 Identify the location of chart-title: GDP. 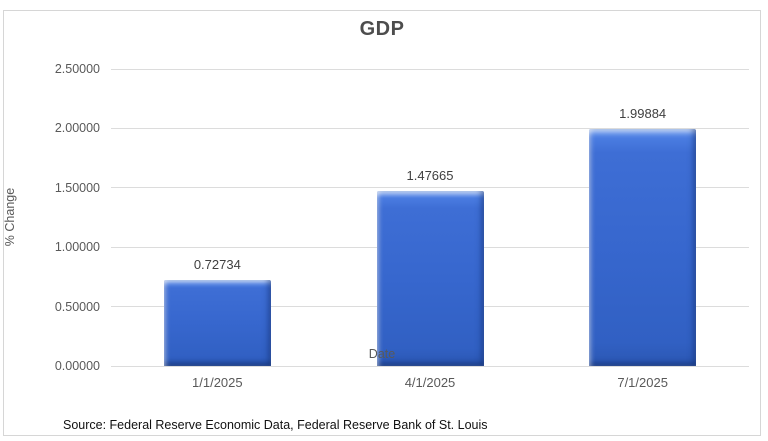
(382, 29).